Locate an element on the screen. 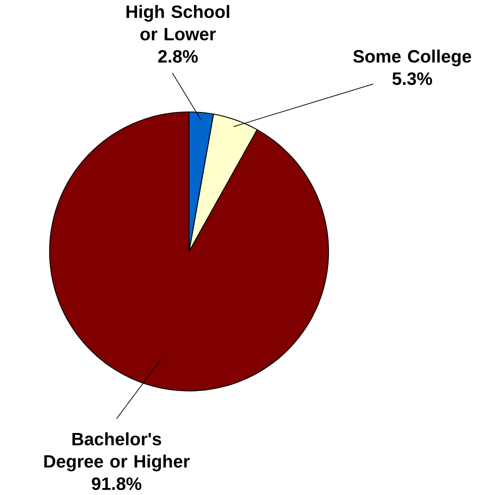 The width and height of the screenshot is (484, 495). data-label: 5.3% is located at coordinates (412, 79).